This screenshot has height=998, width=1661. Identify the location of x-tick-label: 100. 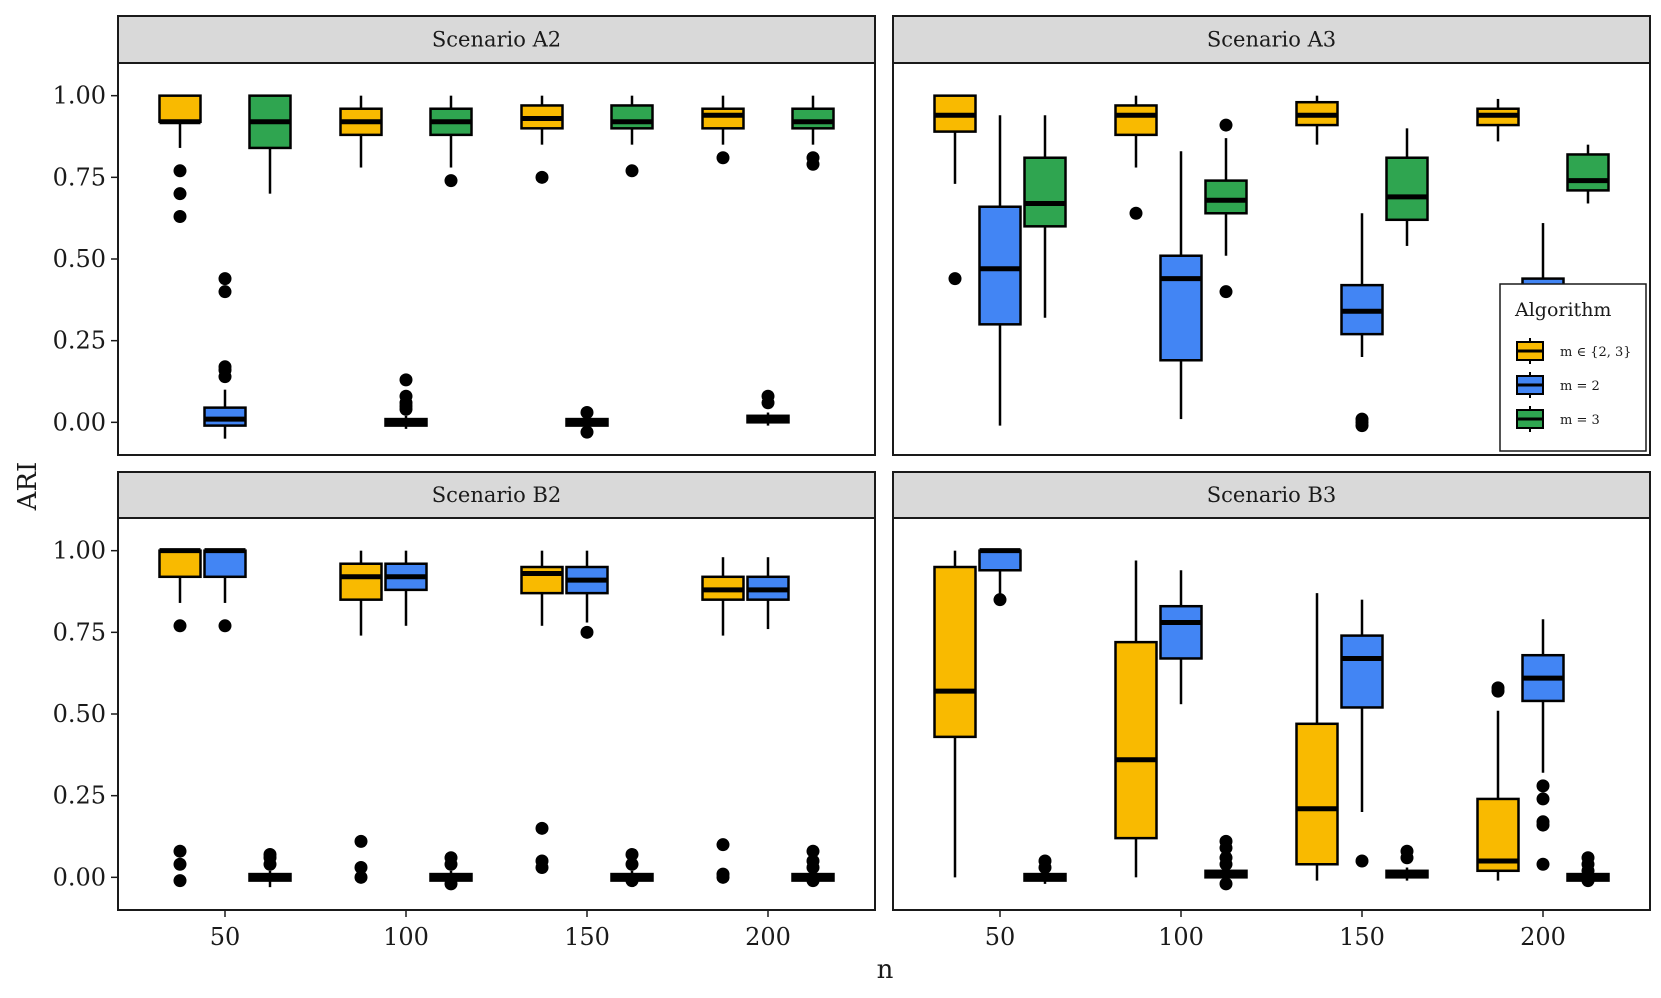
(406, 937).